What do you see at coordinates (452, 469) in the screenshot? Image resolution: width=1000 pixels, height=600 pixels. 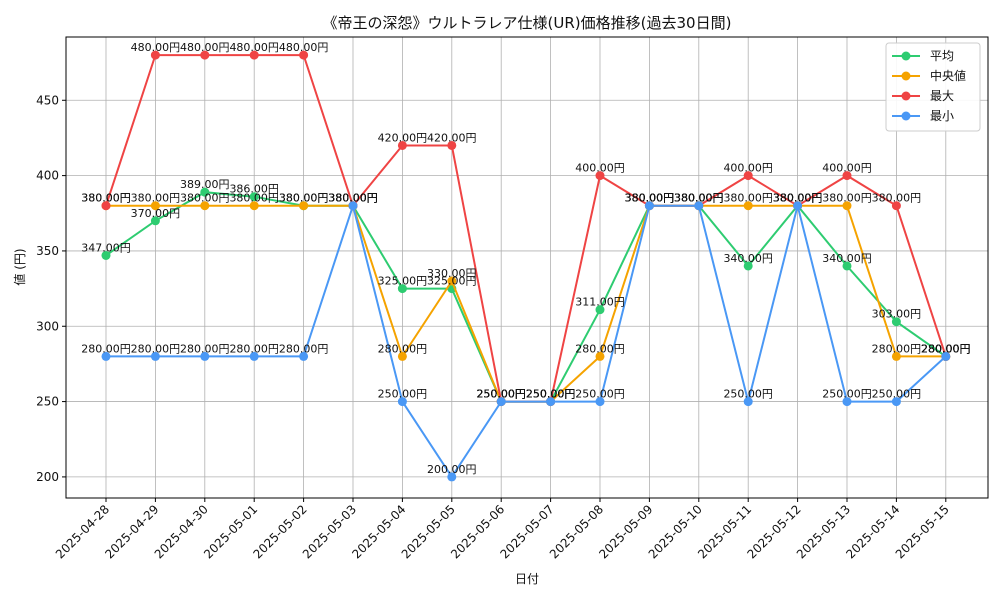 I see `data-label: 200.00円` at bounding box center [452, 469].